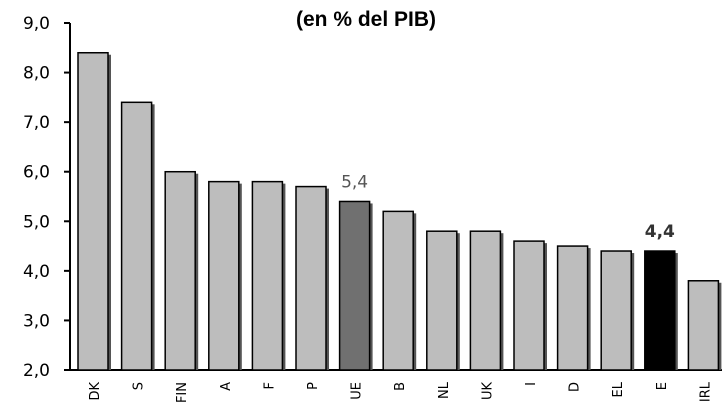  I want to click on x-tick-label-d: D, so click(575, 387).